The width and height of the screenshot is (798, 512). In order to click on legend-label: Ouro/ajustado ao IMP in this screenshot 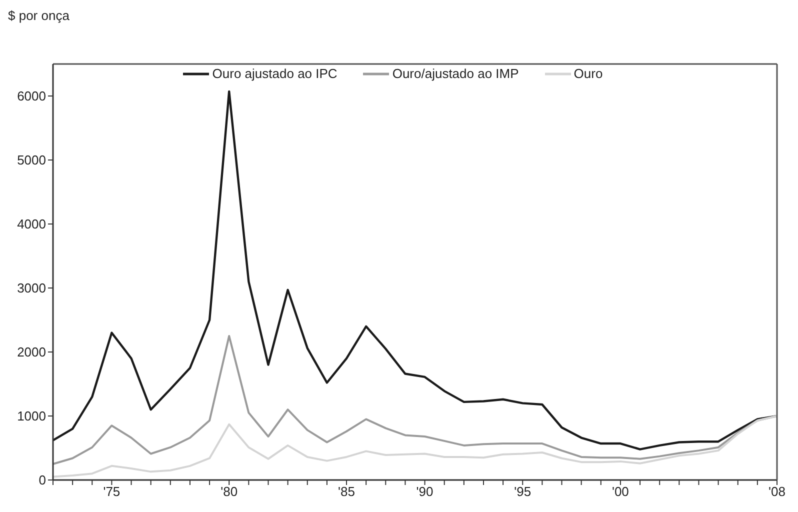, I will do `click(455, 73)`.